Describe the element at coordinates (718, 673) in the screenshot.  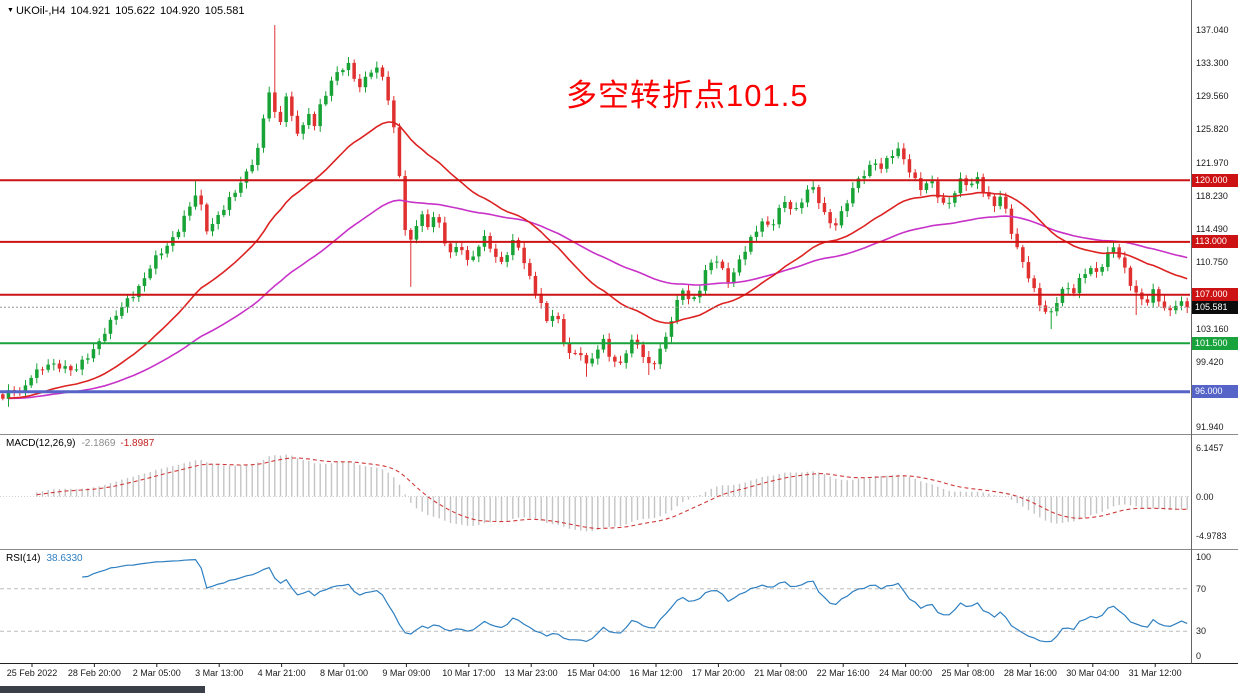
I see `date-label: 17 Mar 20:00` at that location.